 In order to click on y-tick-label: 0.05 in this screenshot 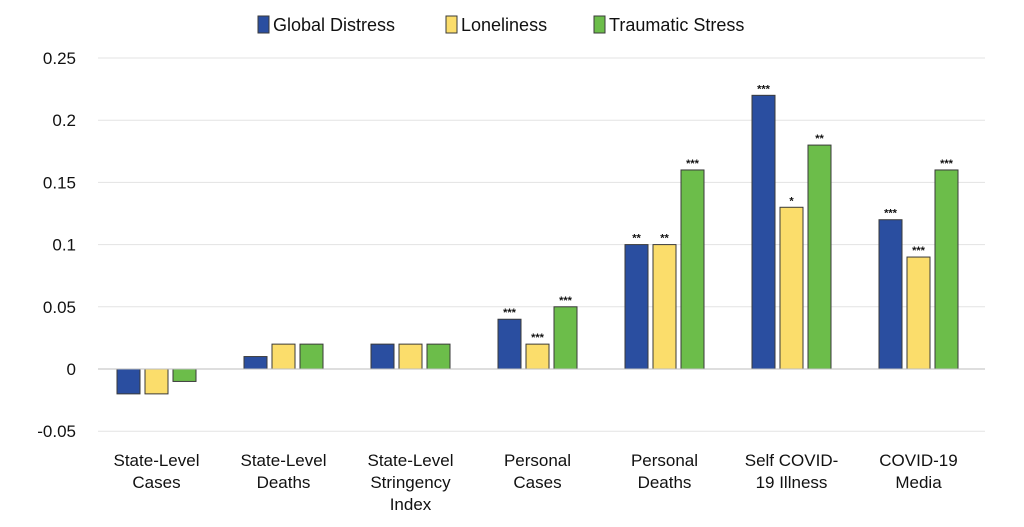, I will do `click(59, 307)`.